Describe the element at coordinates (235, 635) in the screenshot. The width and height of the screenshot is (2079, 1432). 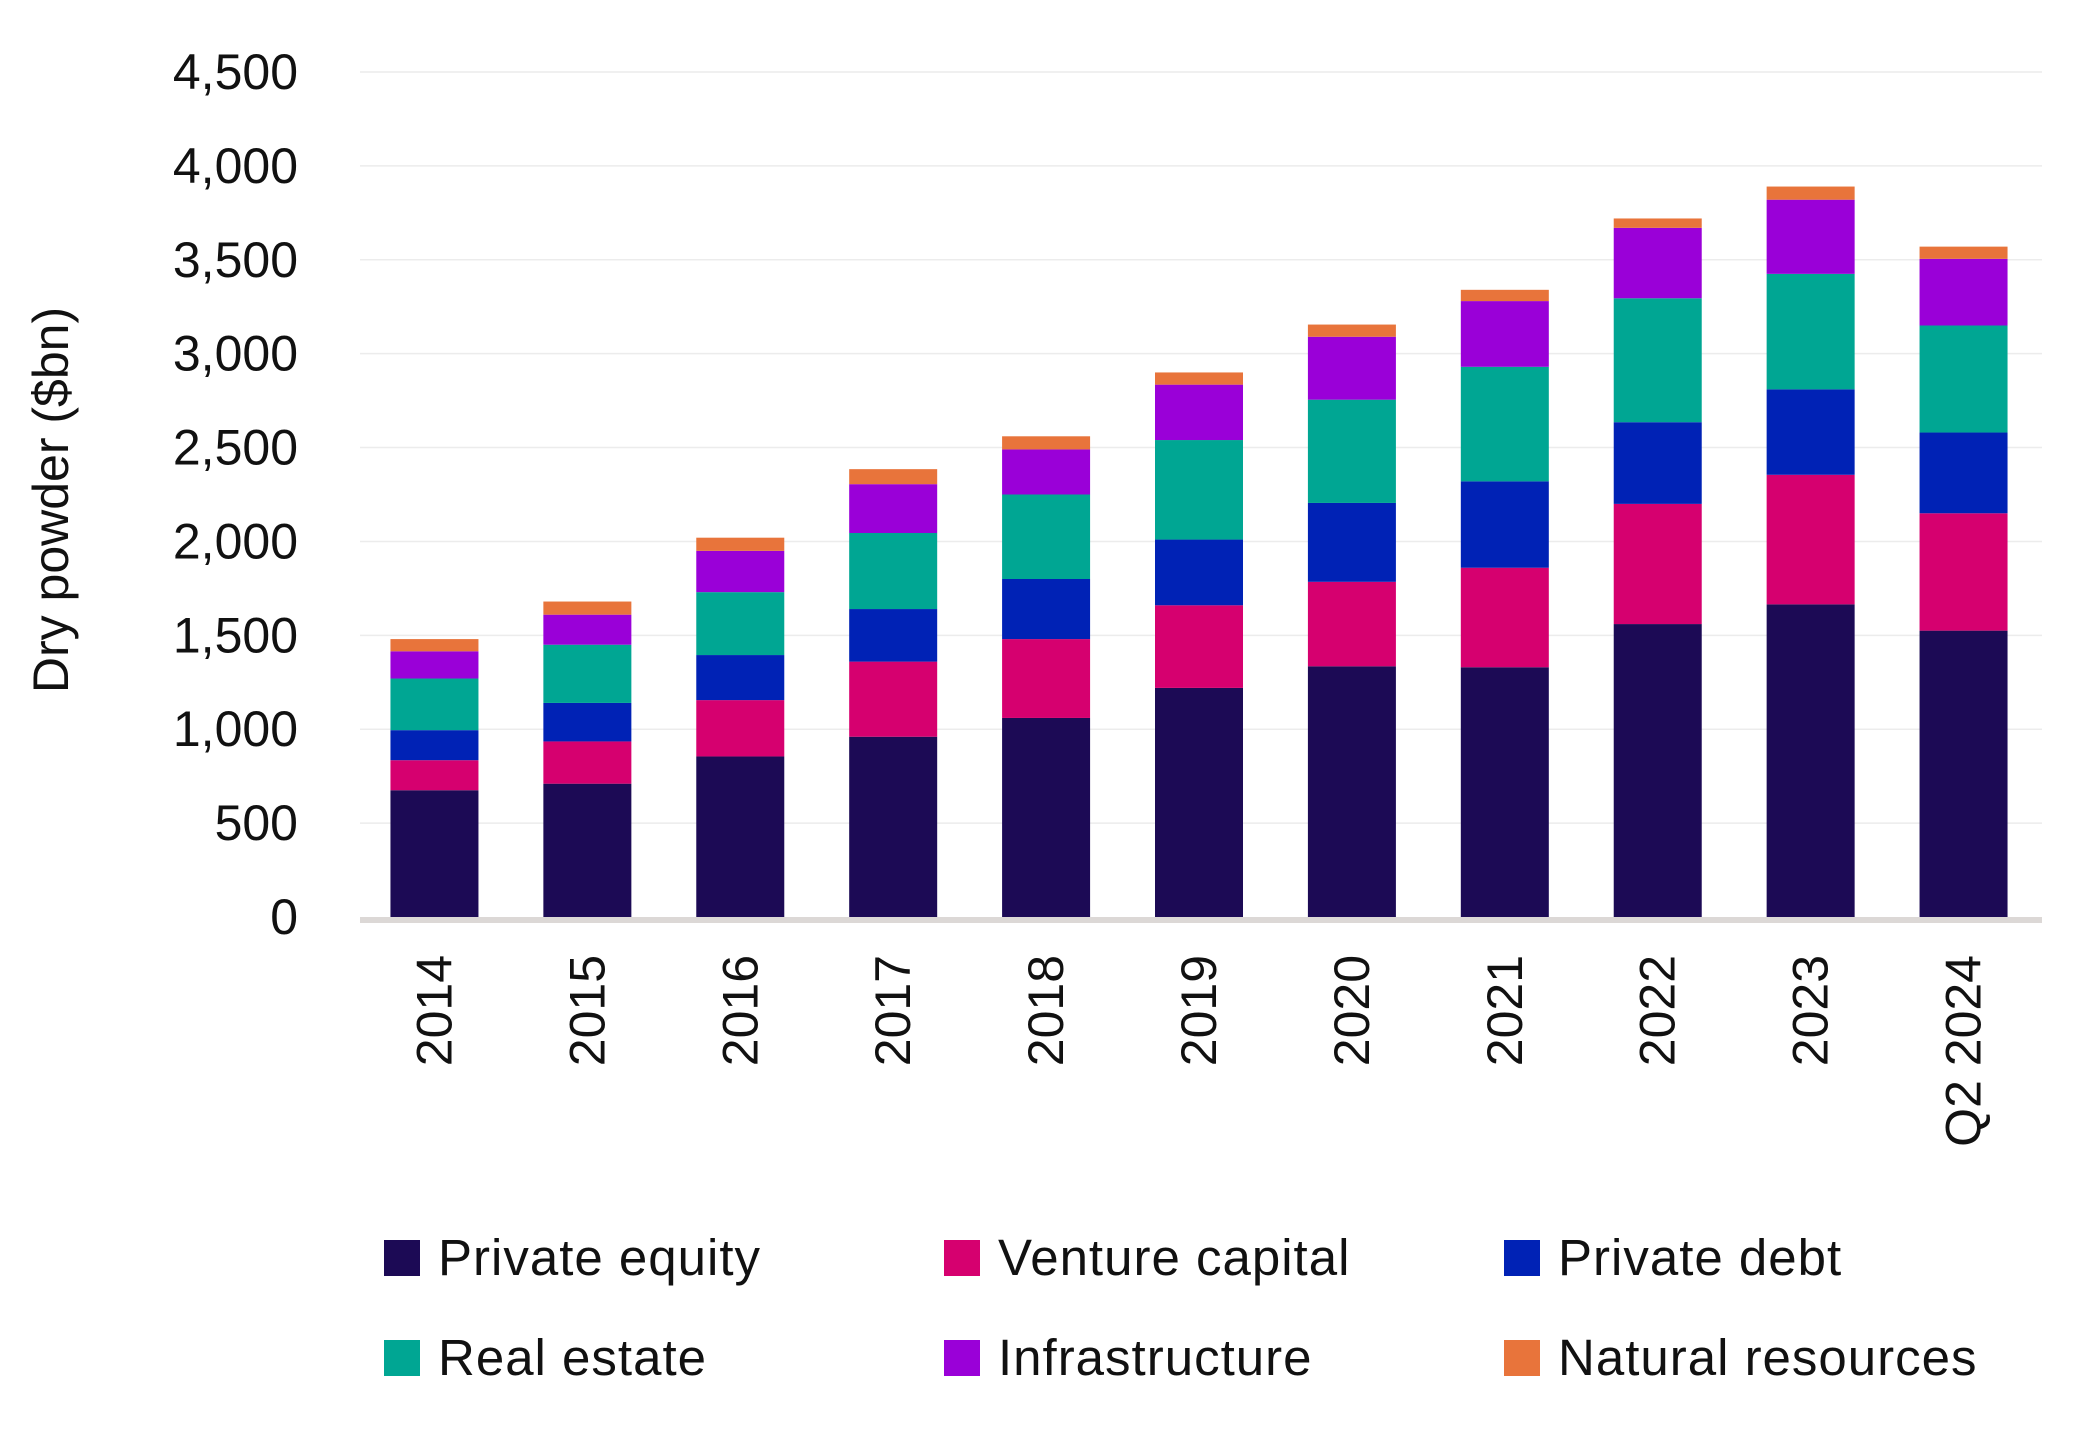
I see `y-tick-label: 1,500` at that location.